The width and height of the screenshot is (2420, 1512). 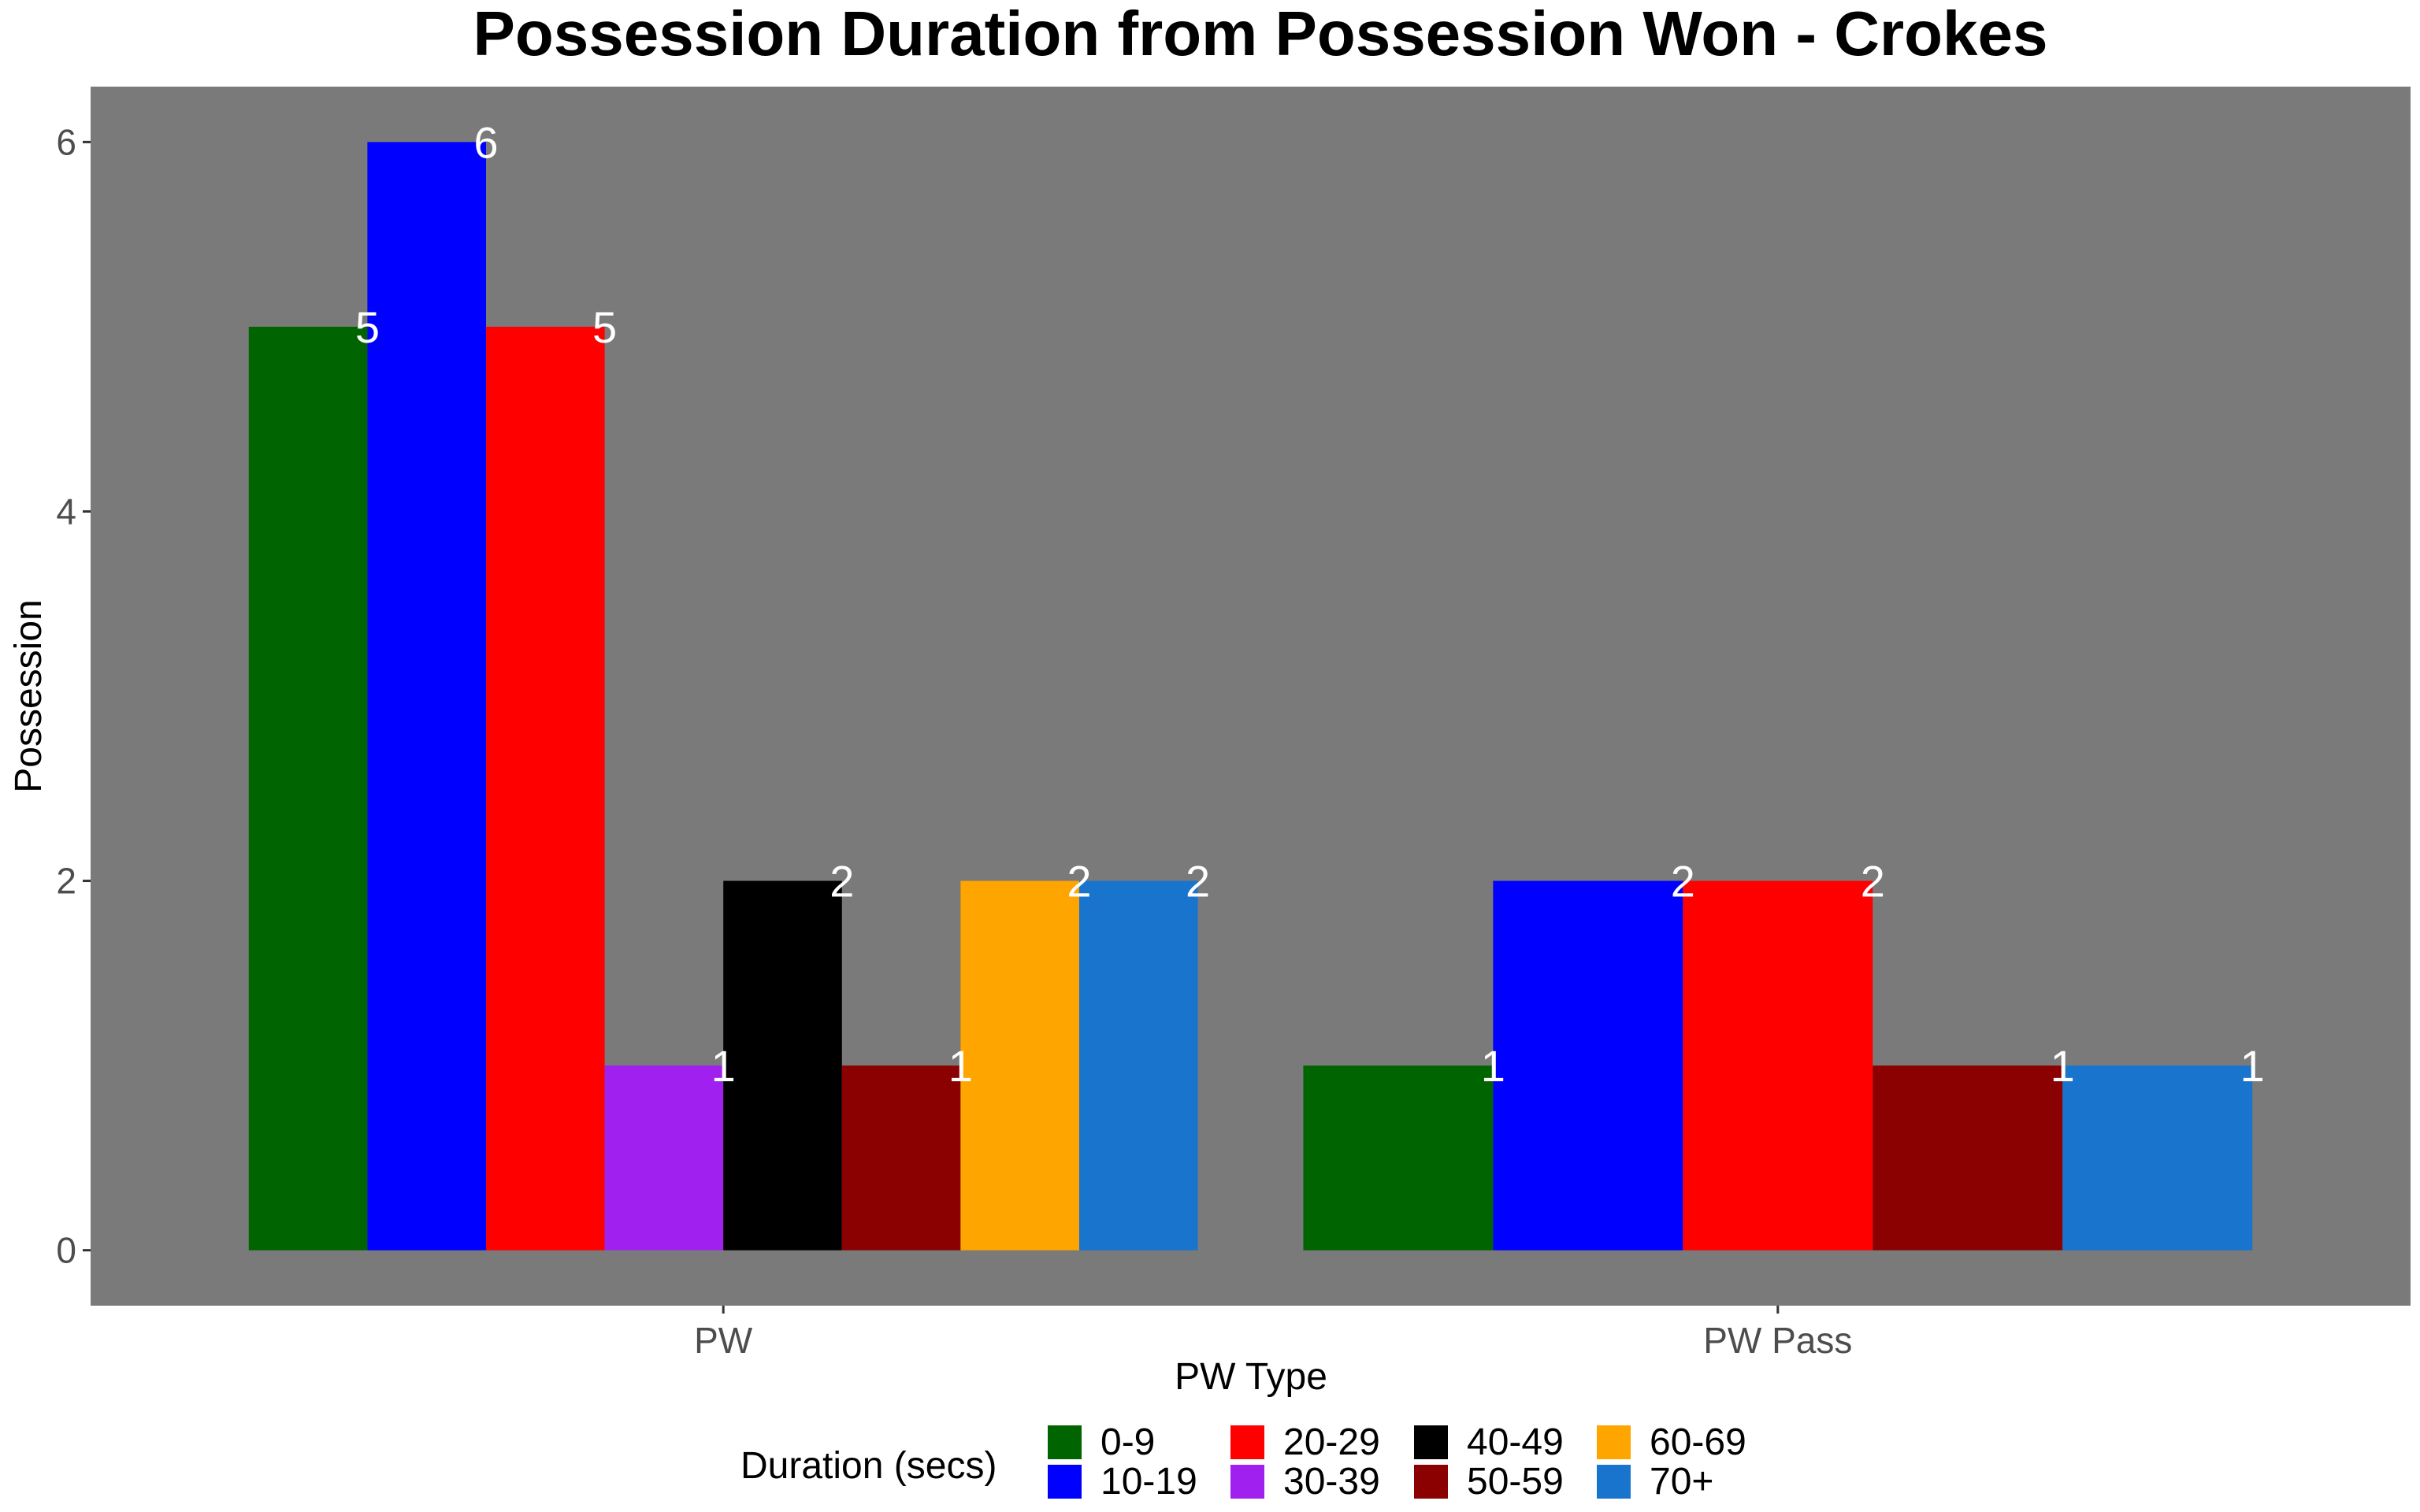 What do you see at coordinates (1614, 1482) in the screenshot?
I see `legend-key-70+` at bounding box center [1614, 1482].